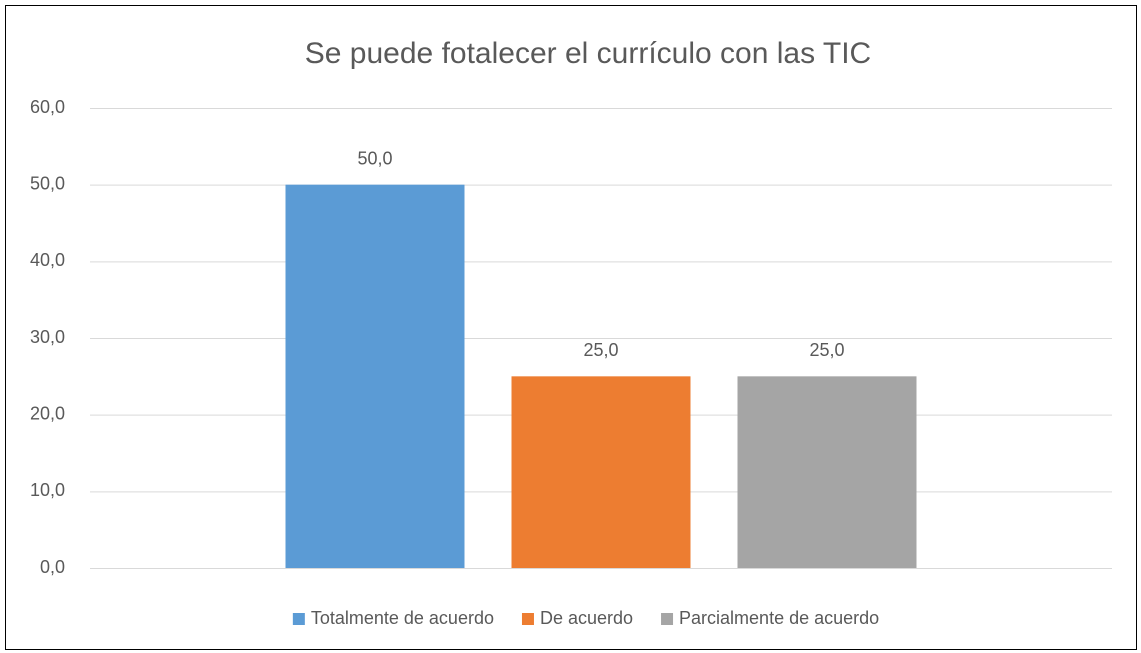 This screenshot has width=1141, height=653. Describe the element at coordinates (47, 107) in the screenshot. I see `y-tick-label: 60,0` at that location.